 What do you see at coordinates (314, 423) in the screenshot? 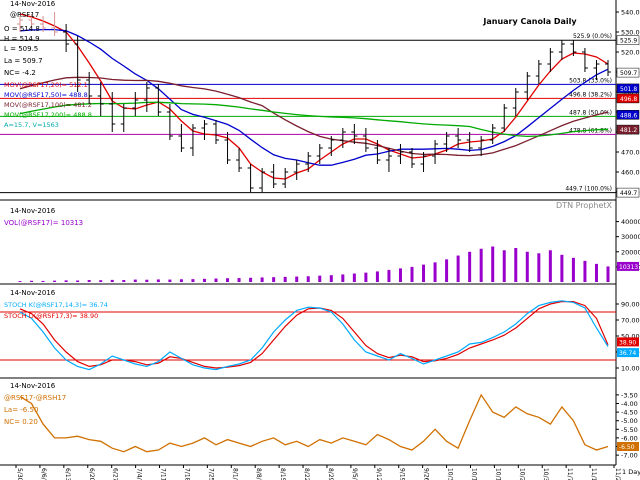
I see `spread-series-line` at bounding box center [314, 423].